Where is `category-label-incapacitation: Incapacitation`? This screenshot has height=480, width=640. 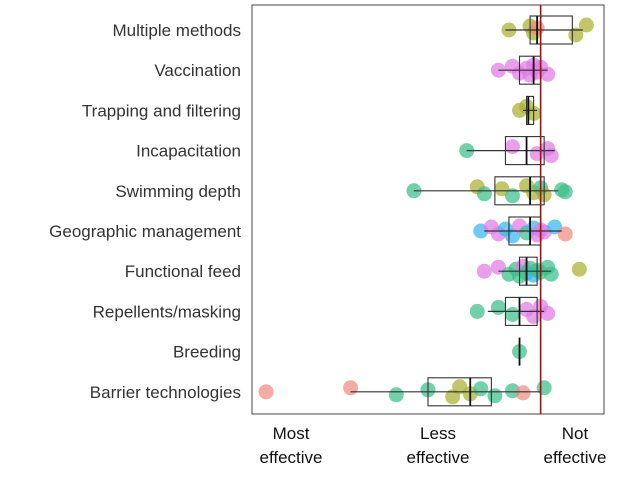
category-label-incapacitation: Incapacitation is located at coordinates (188, 151).